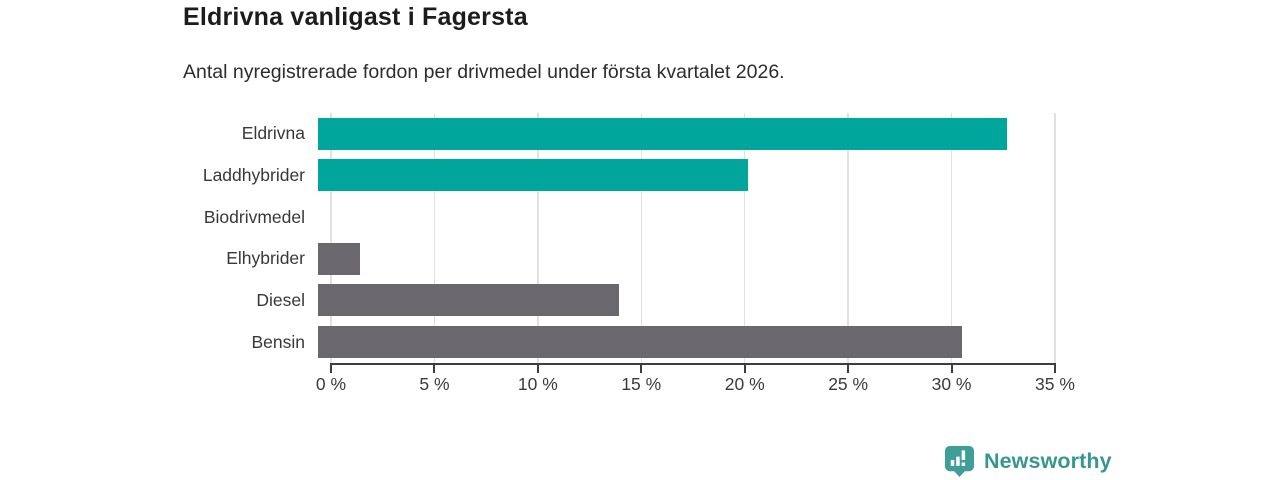 This screenshot has width=1280, height=480. I want to click on axis-tick-label: 25 %, so click(848, 384).